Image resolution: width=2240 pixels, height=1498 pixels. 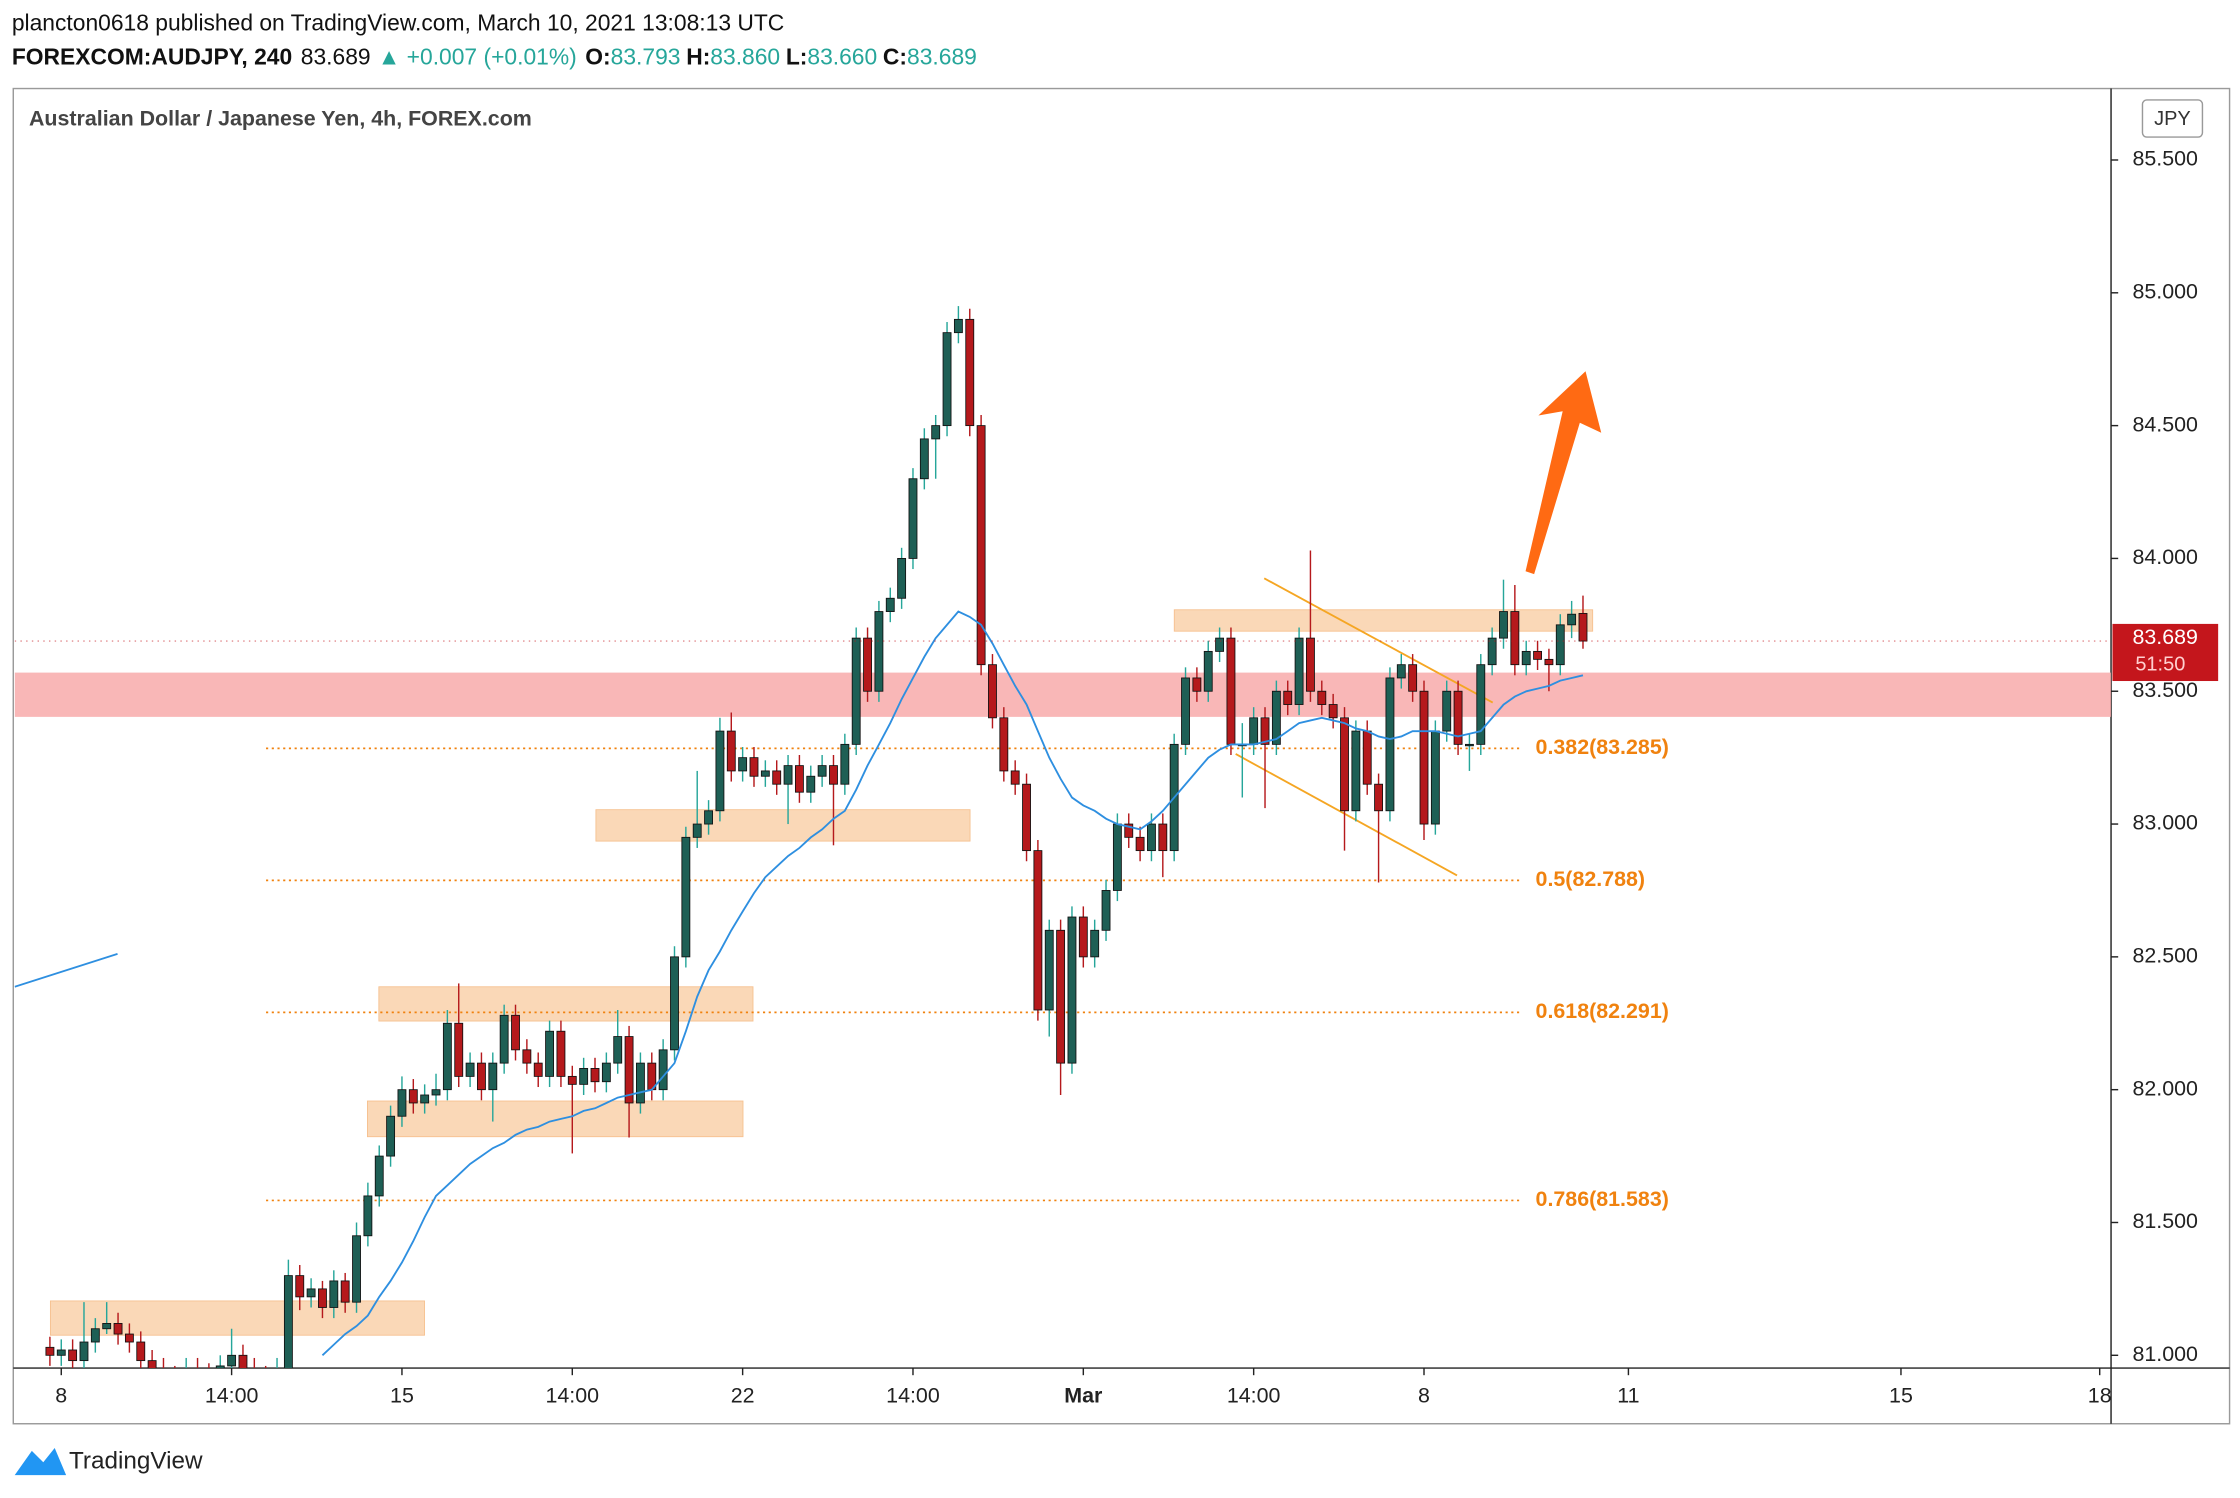 I want to click on brand: TradingView, so click(x=136, y=1461).